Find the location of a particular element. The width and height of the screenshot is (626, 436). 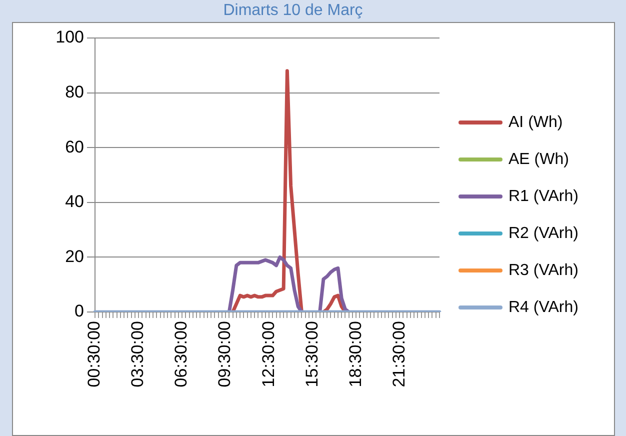

x-tick-label: 03:30:00 is located at coordinates (138, 354).